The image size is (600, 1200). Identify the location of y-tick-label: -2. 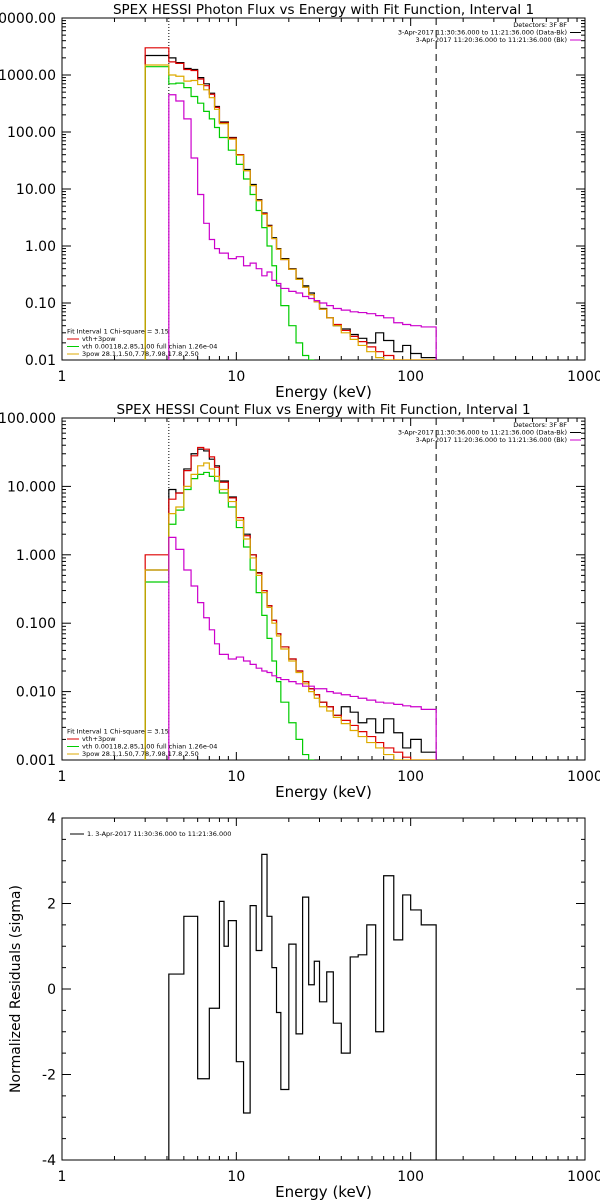
(49, 1076).